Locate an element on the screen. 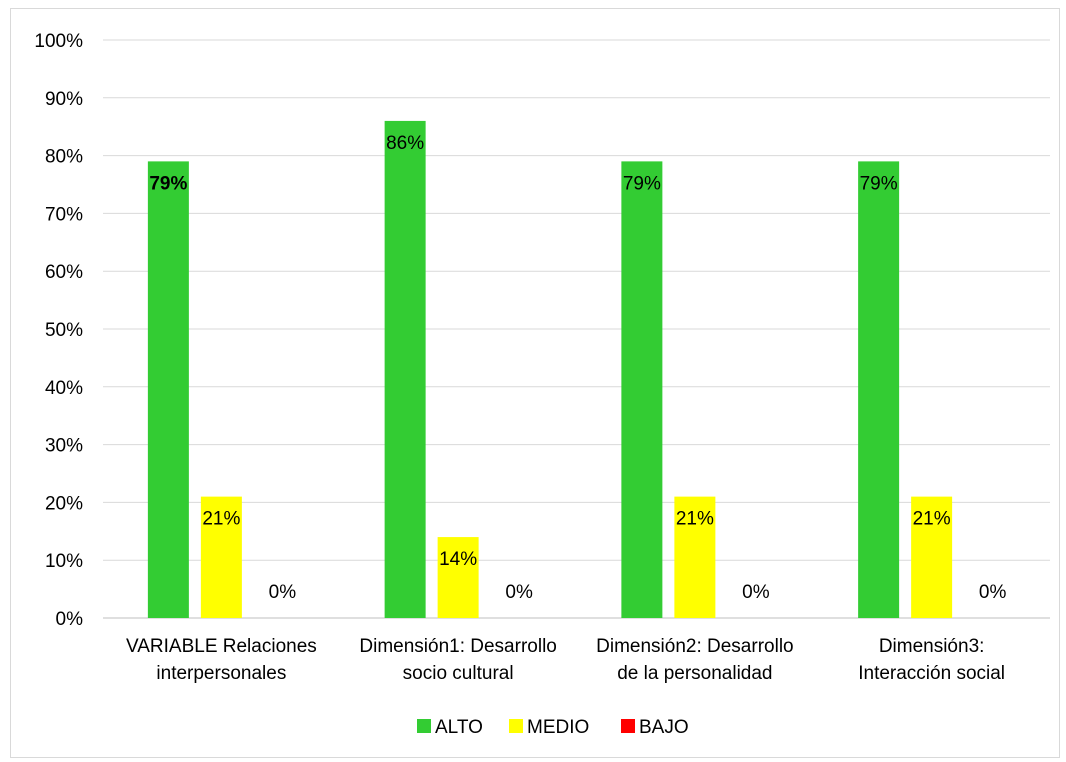 This screenshot has height=762, width=1066. category-label: Dimensión3: is located at coordinates (932, 646).